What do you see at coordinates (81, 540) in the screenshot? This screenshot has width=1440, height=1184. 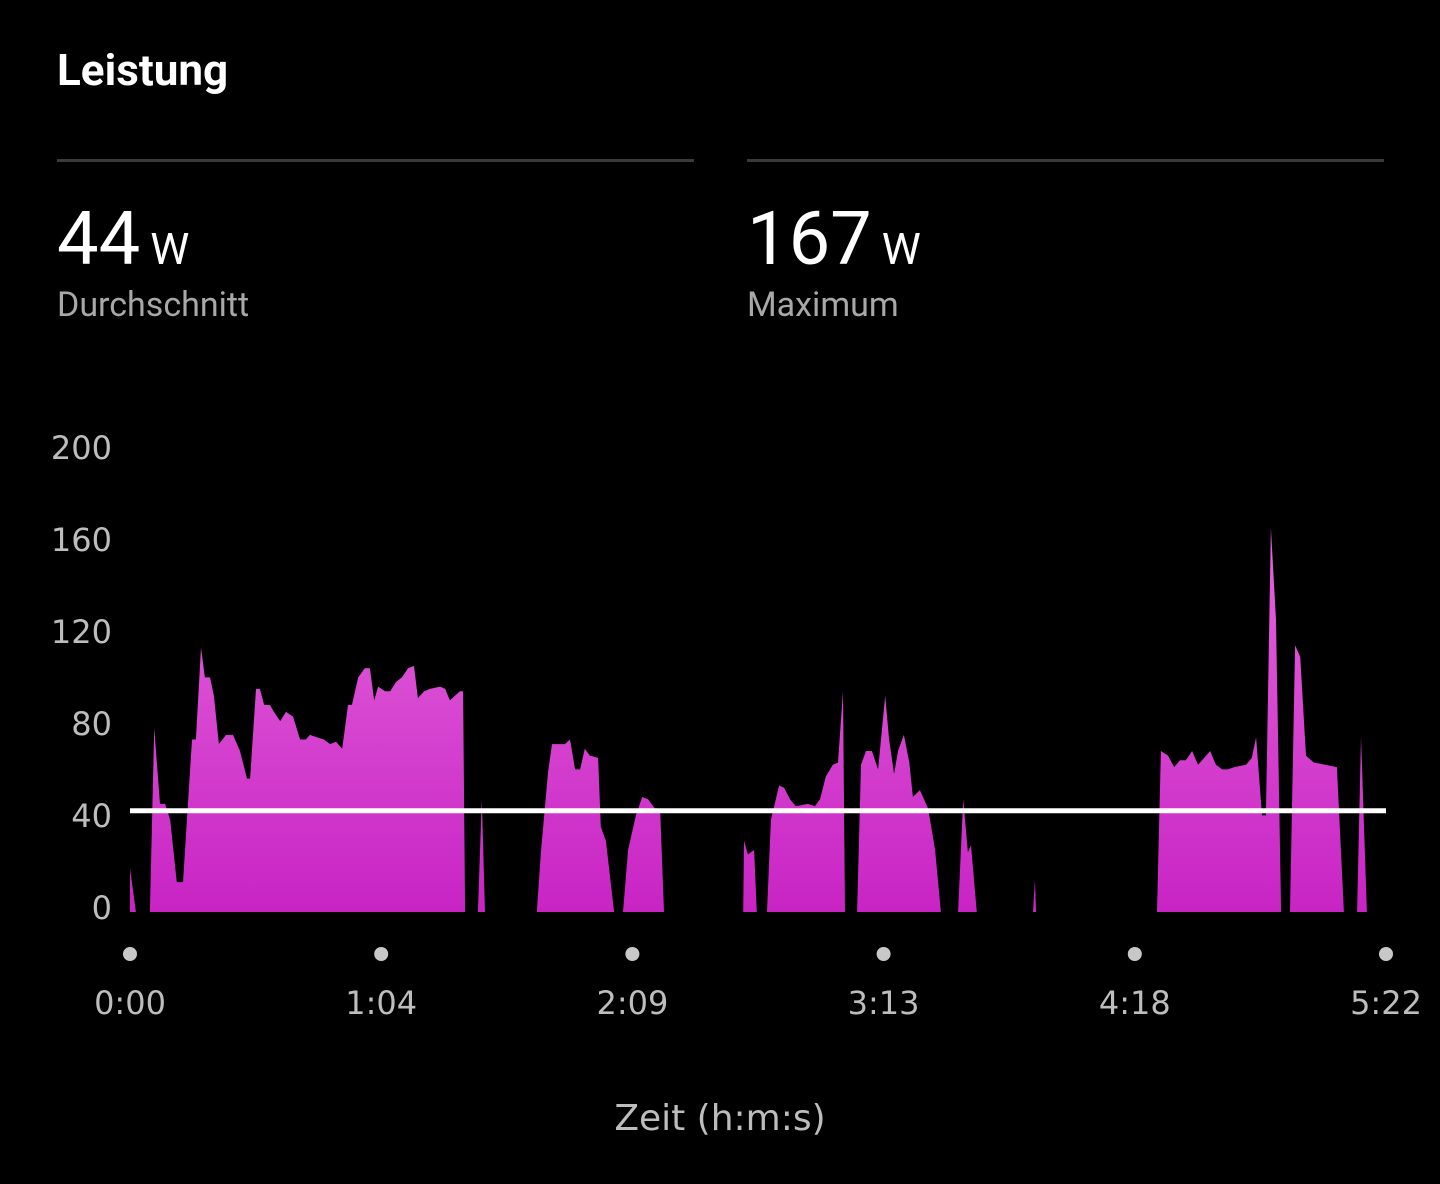 I see `y-tick-label: 160` at bounding box center [81, 540].